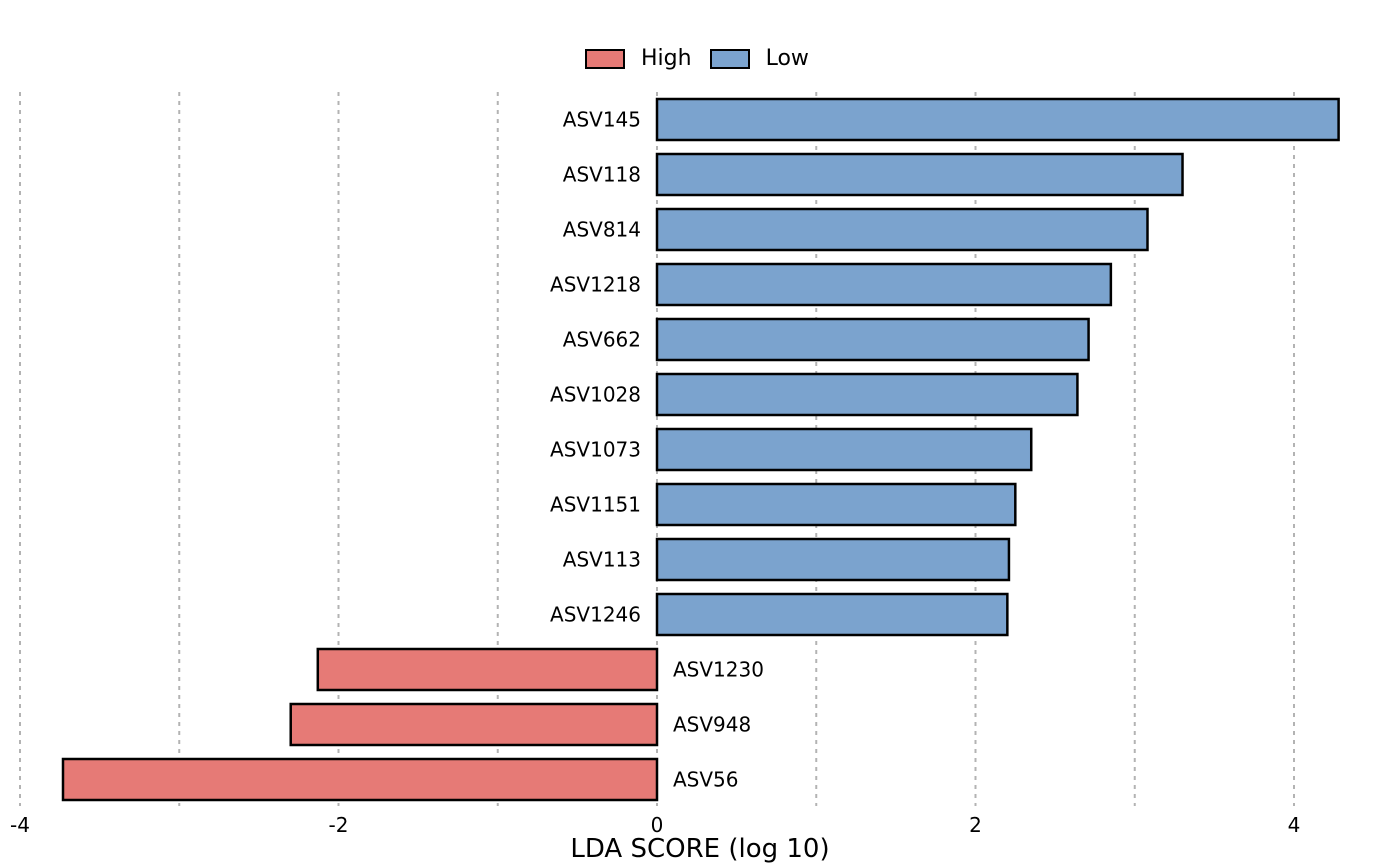 Image resolution: width=1400 pixels, height=866 pixels. Describe the element at coordinates (605, 58) in the screenshot. I see `legend-swatch-high` at that location.